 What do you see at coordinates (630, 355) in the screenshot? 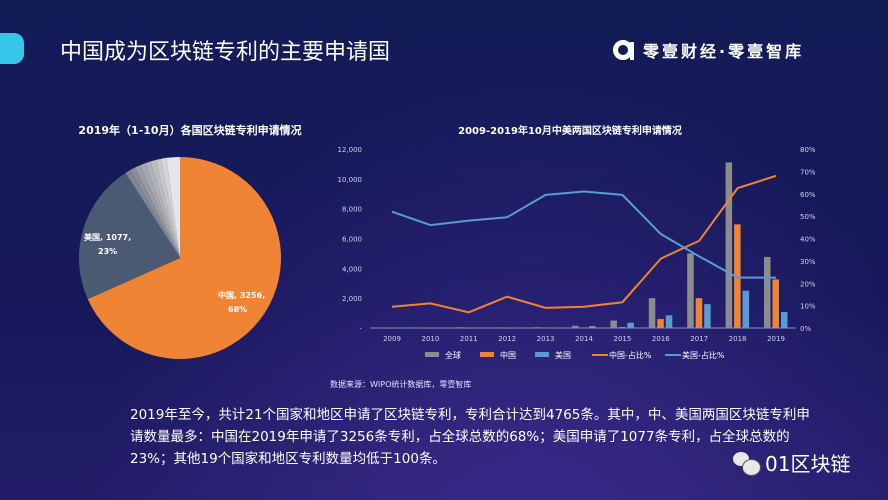
I see `legend-china-share: 中国-占比%` at bounding box center [630, 355].